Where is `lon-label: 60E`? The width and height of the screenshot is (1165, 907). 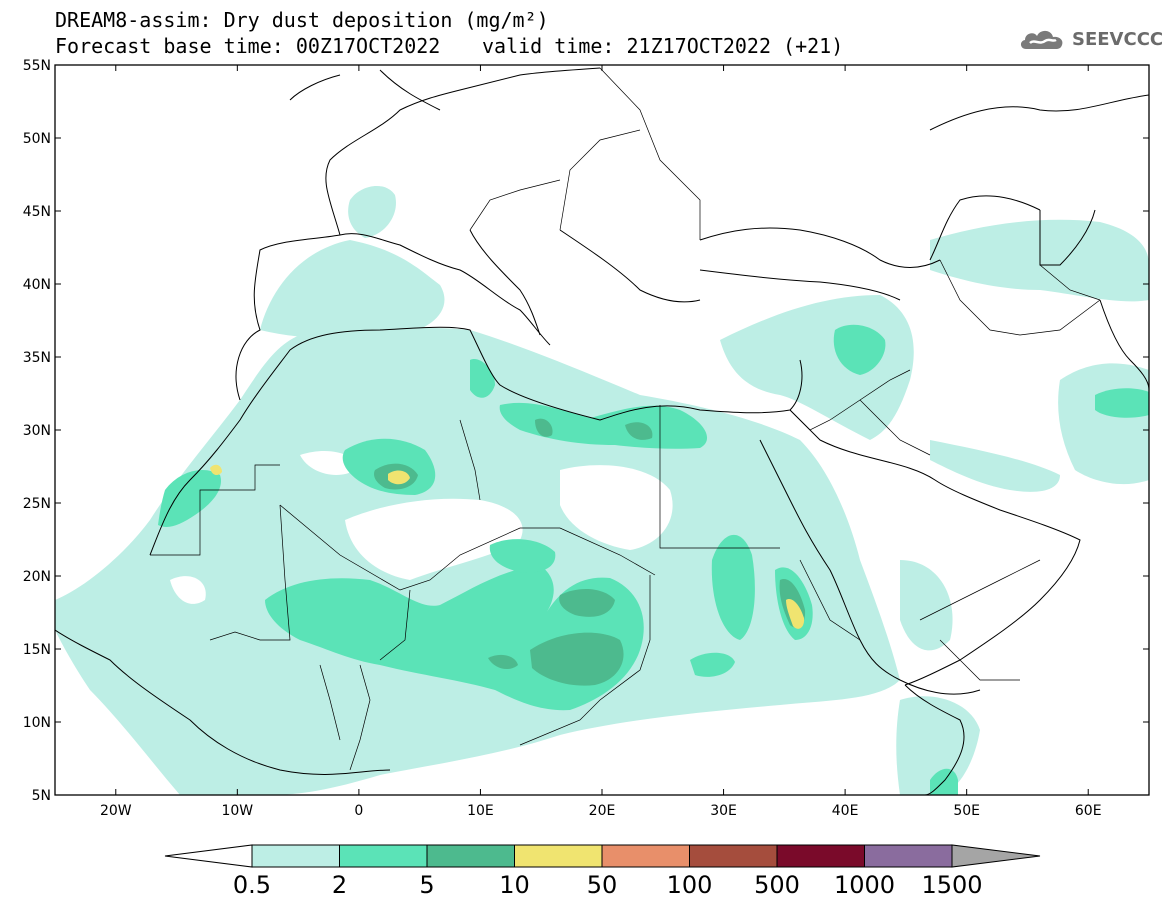 lon-label: 60E is located at coordinates (1088, 811).